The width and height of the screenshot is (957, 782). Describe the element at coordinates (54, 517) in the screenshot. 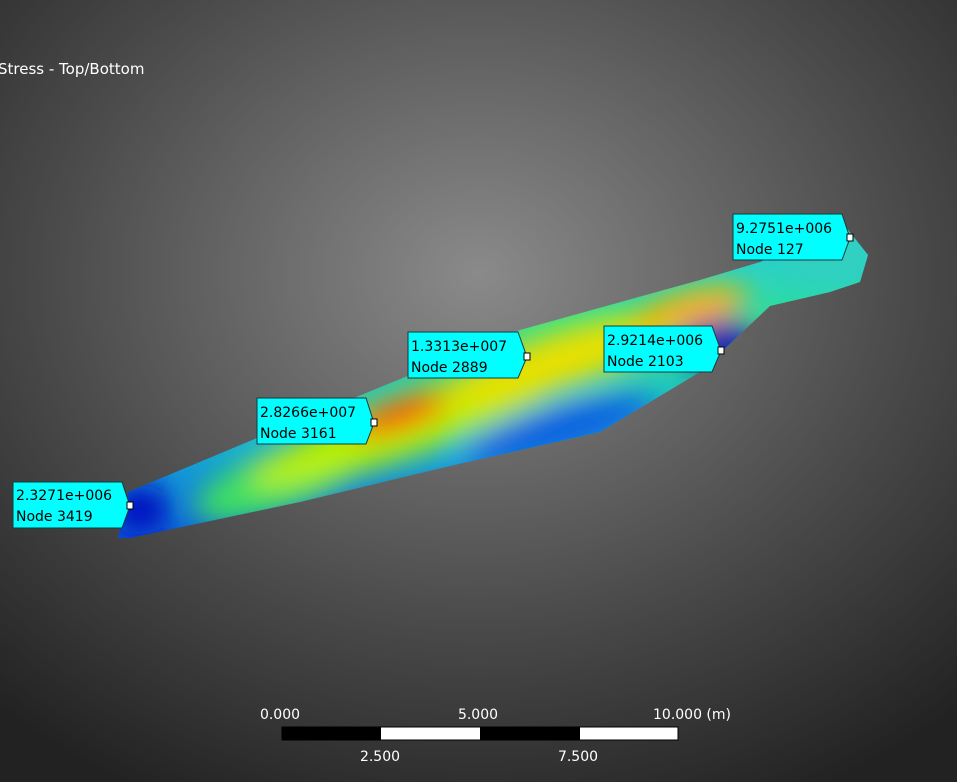

I see `probe-node: Node 3419` at that location.